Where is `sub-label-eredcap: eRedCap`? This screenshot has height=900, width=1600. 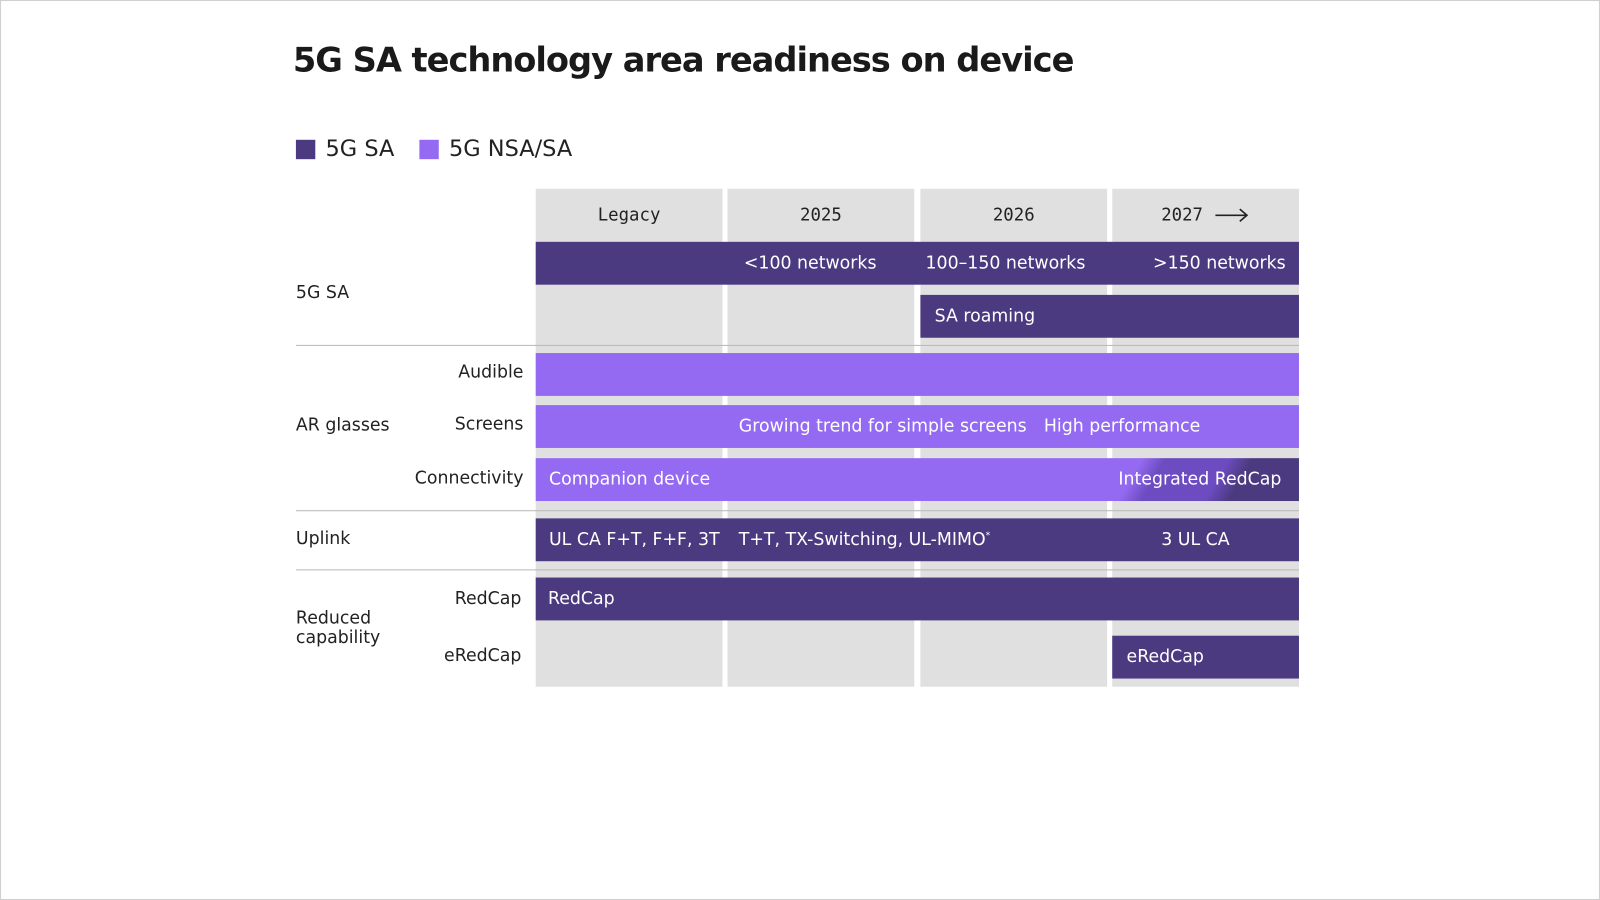
sub-label-eredcap: eRedCap is located at coordinates (483, 656).